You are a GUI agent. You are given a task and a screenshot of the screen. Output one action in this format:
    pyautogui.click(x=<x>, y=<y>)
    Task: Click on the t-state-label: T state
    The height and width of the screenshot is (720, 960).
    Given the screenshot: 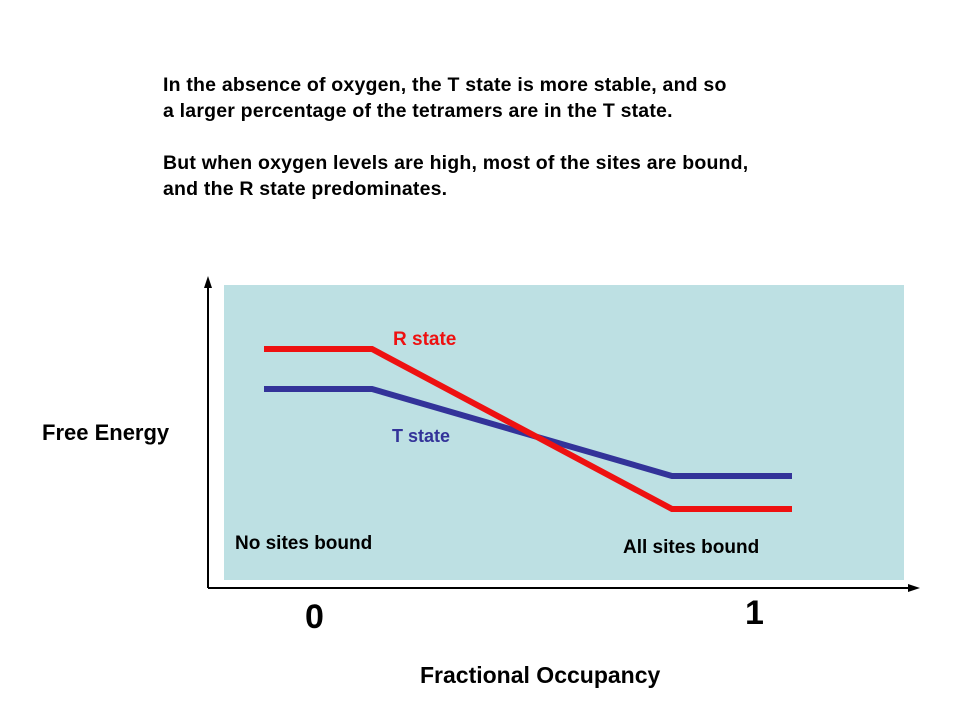 What is the action you would take?
    pyautogui.click(x=421, y=436)
    